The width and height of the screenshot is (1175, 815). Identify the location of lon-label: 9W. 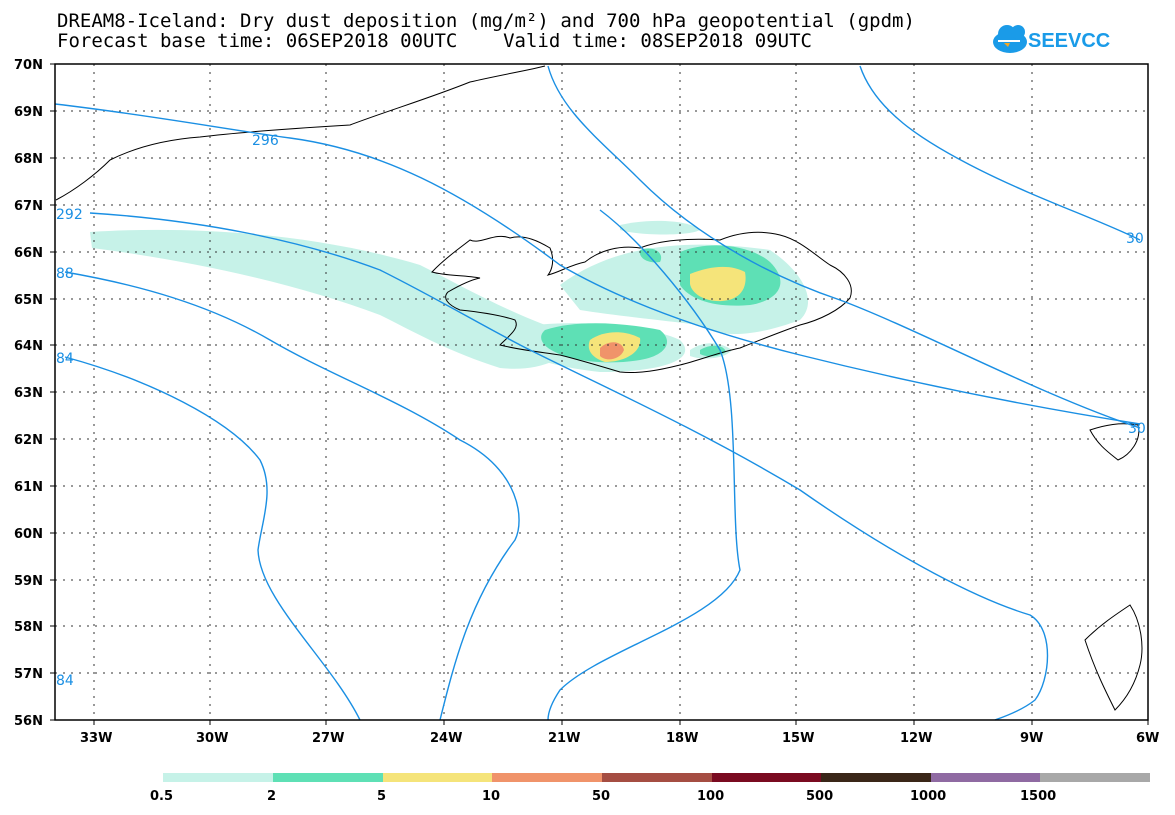
(1031, 738).